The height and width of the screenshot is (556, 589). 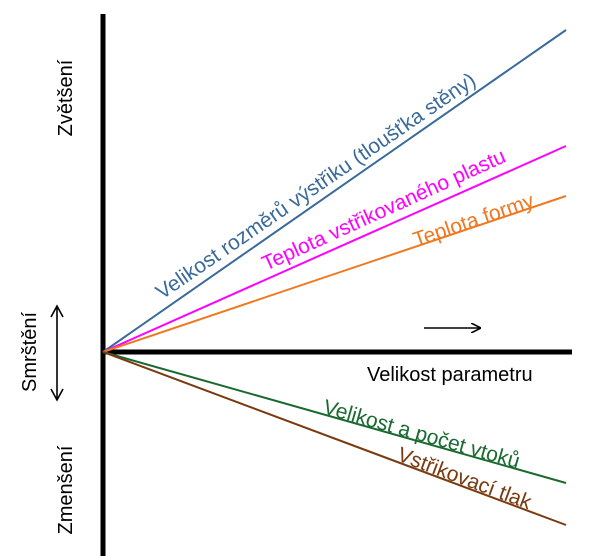 I want to click on y-axis-middle-label: Smrštění, so click(x=30, y=352).